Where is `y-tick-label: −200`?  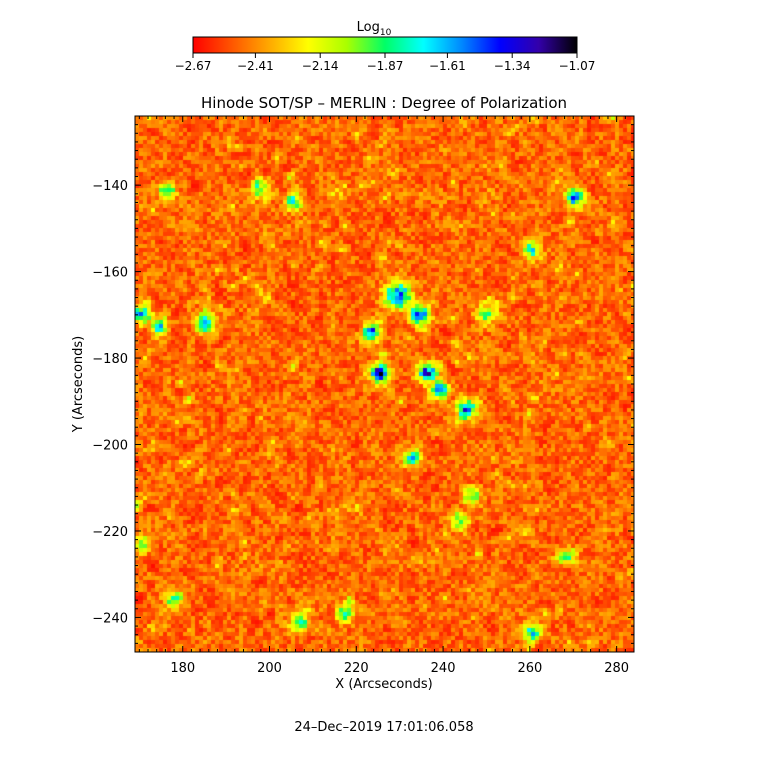
y-tick-label: −200 is located at coordinates (110, 446).